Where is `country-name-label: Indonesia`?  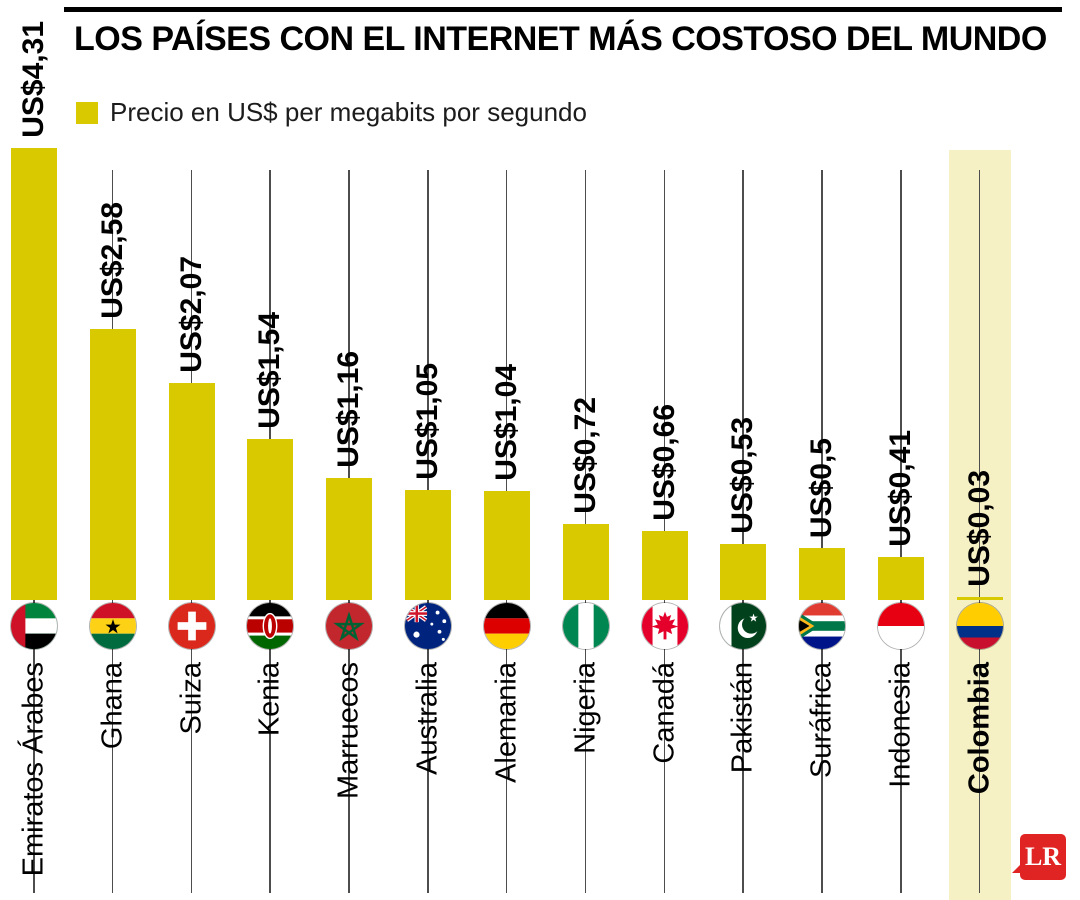
country-name-label: Indonesia is located at coordinates (900, 725).